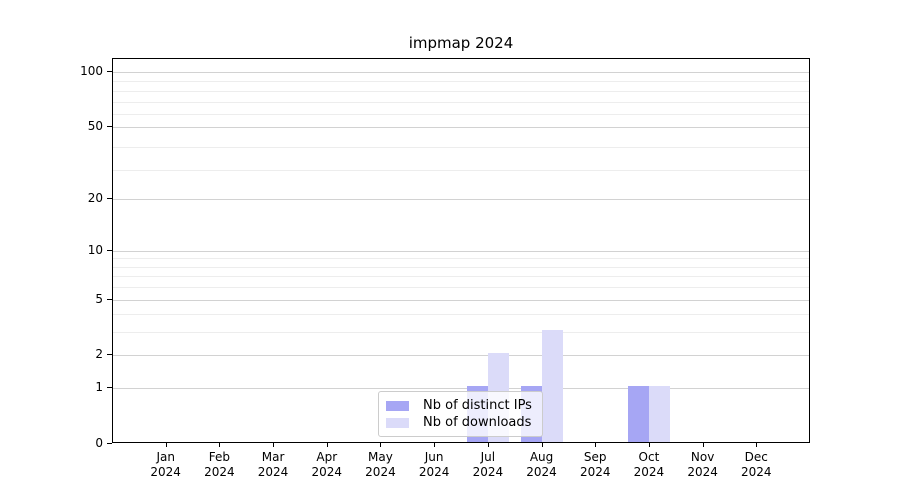 Image resolution: width=900 pixels, height=500 pixels. Describe the element at coordinates (756, 464) in the screenshot. I see `x-axis-tick-label: Dec 2024` at that location.